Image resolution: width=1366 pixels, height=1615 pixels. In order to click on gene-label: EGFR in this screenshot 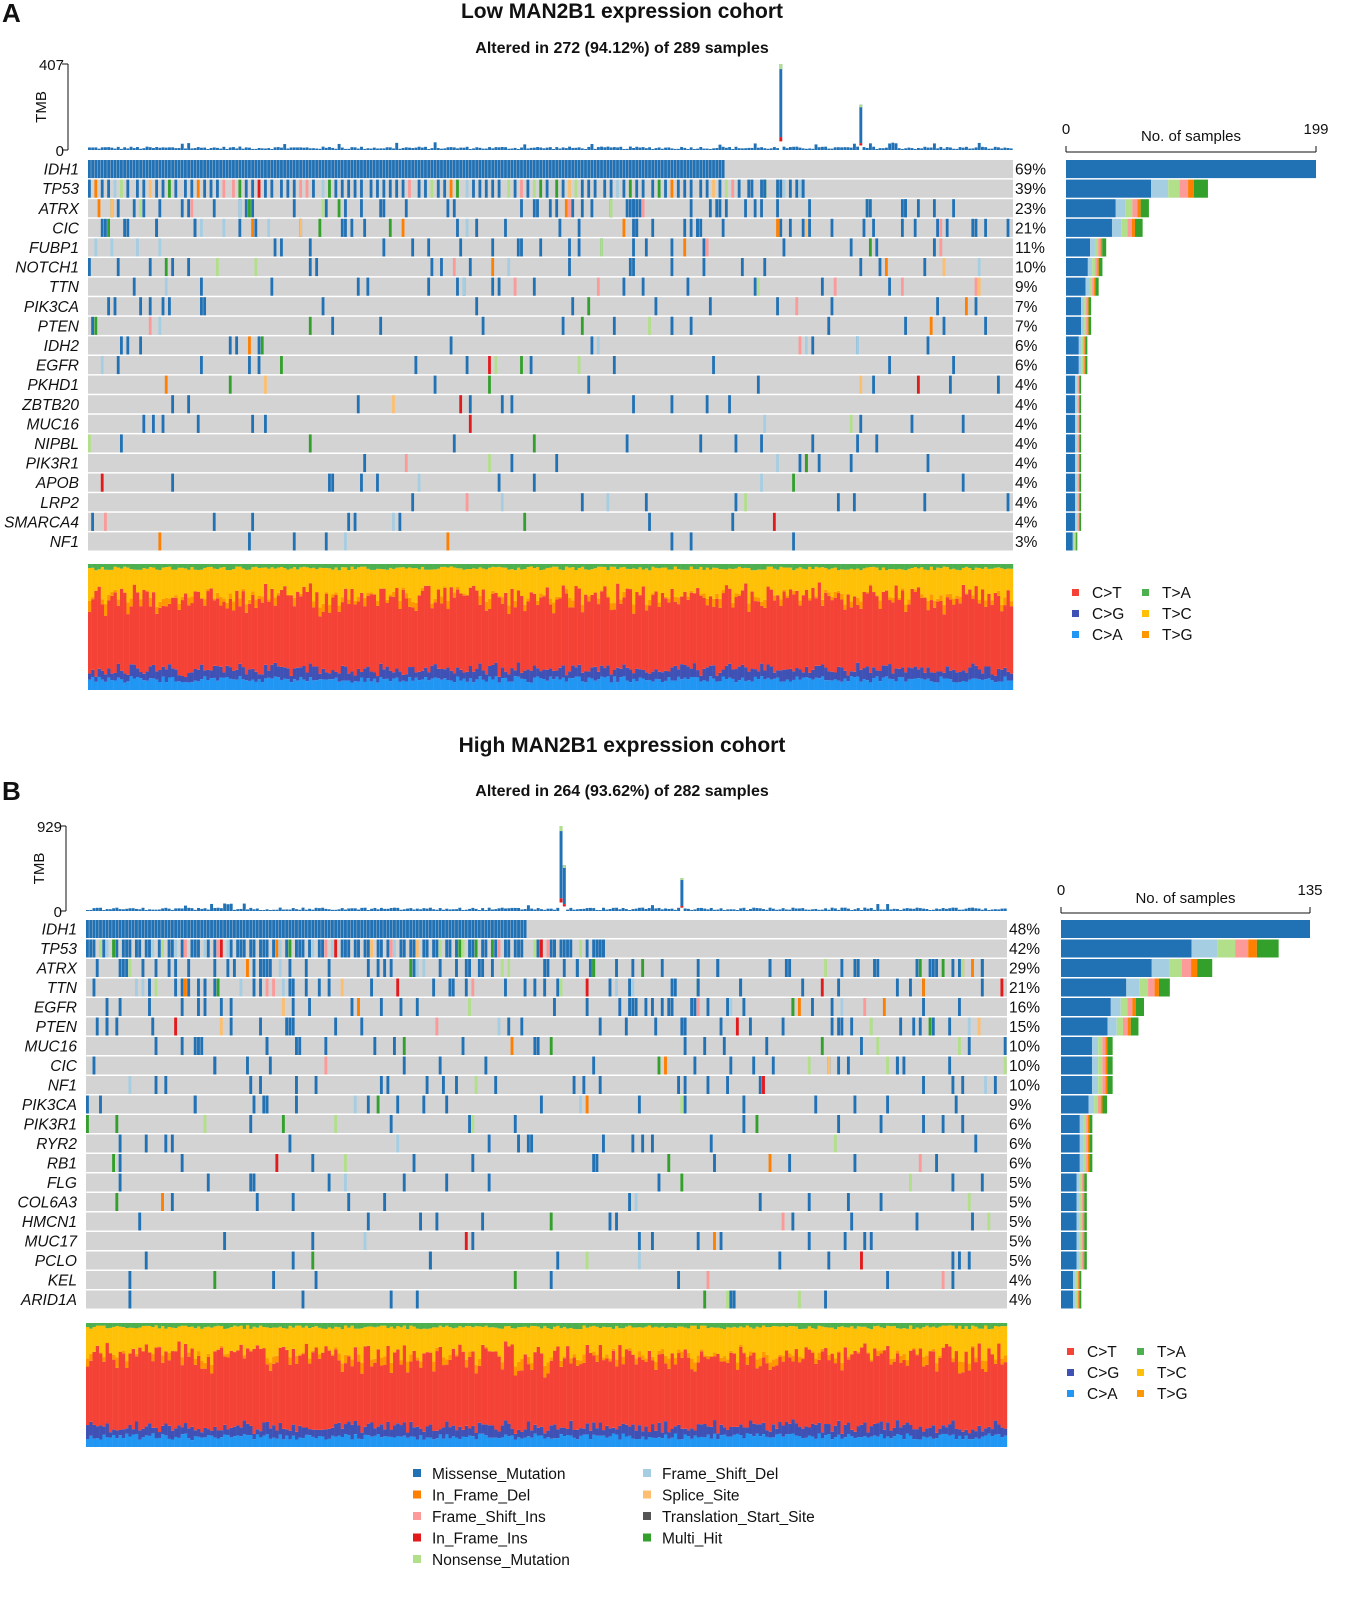, I will do `click(57, 366)`.